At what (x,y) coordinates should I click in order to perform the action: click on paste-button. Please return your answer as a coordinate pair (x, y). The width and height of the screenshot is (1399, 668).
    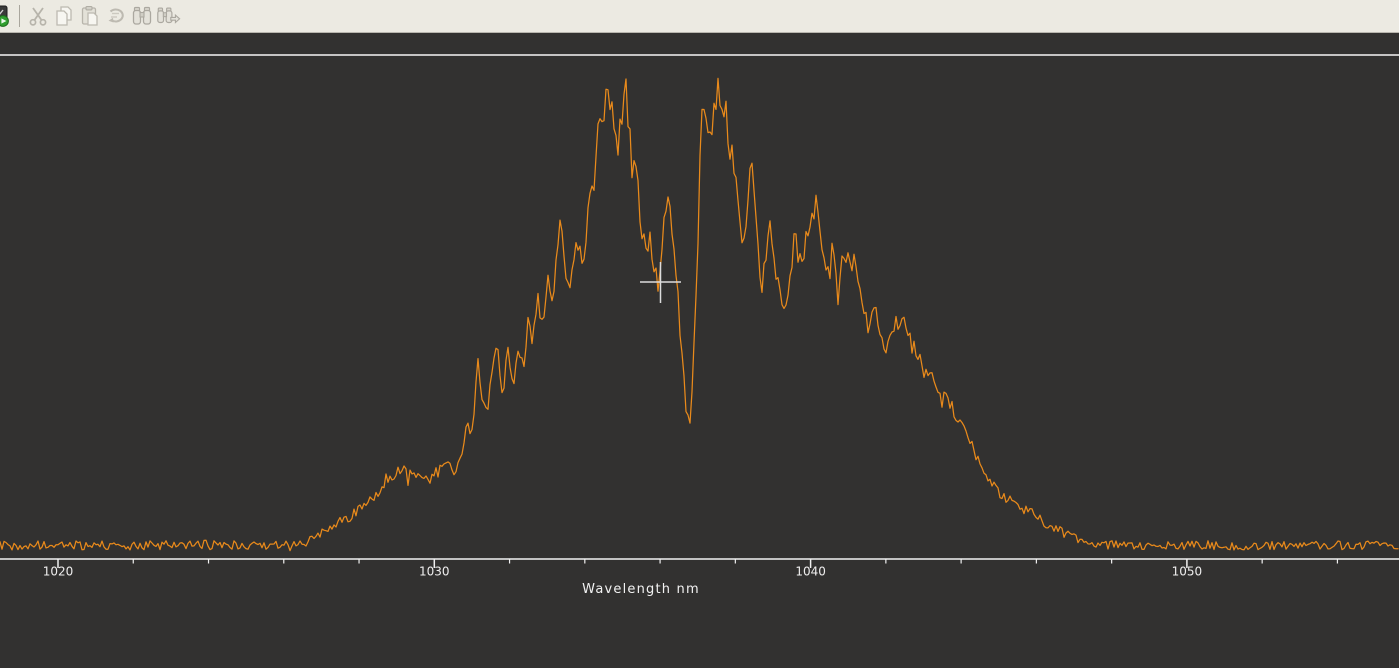
    Looking at the image, I should click on (90, 16).